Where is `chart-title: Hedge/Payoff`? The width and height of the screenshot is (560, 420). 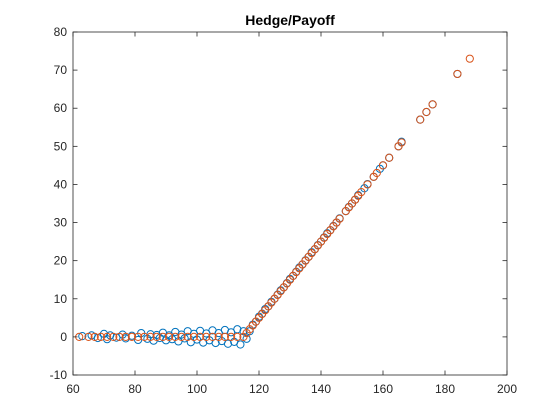
chart-title: Hedge/Payoff is located at coordinates (290, 20).